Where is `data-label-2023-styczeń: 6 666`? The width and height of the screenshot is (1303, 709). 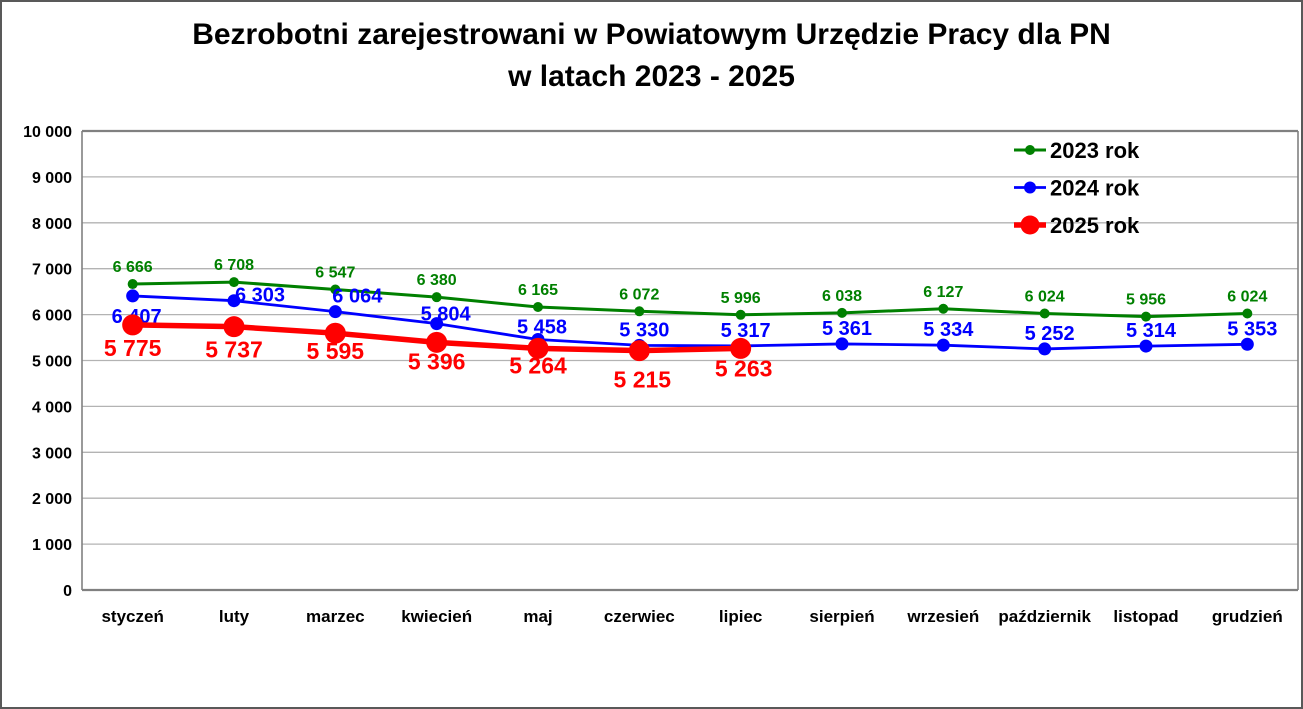
data-label-2023-styczeń: 6 666 is located at coordinates (133, 267).